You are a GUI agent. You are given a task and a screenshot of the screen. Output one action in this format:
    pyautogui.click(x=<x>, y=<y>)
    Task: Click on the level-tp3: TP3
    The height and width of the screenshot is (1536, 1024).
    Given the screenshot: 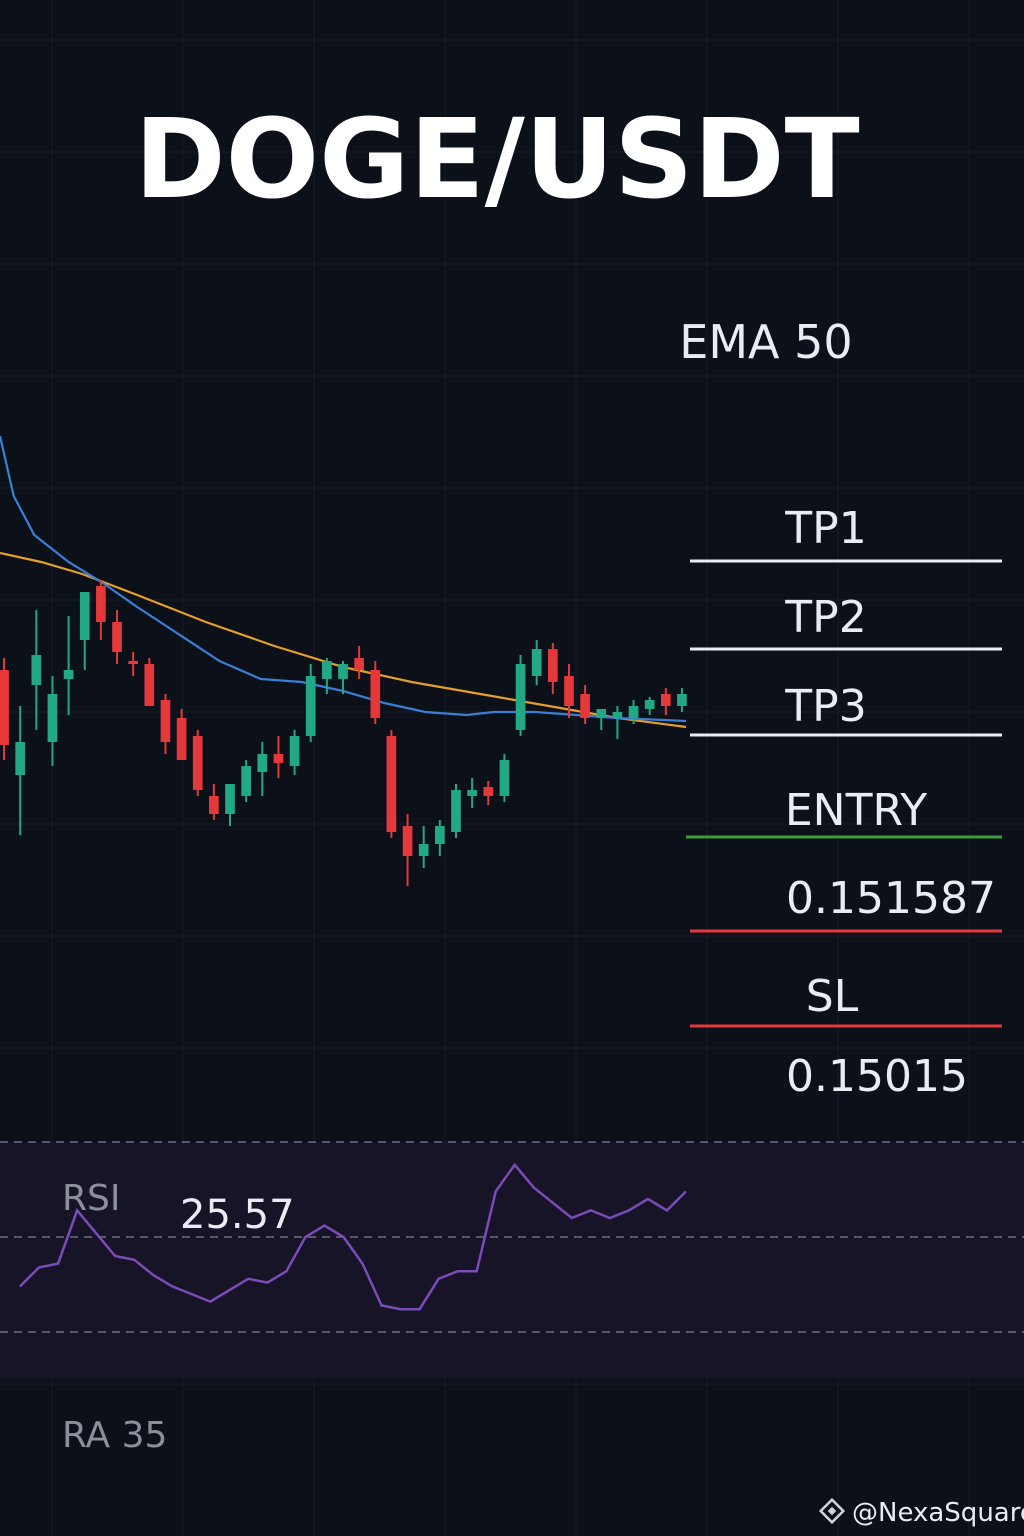 What is the action you would take?
    pyautogui.click(x=846, y=709)
    